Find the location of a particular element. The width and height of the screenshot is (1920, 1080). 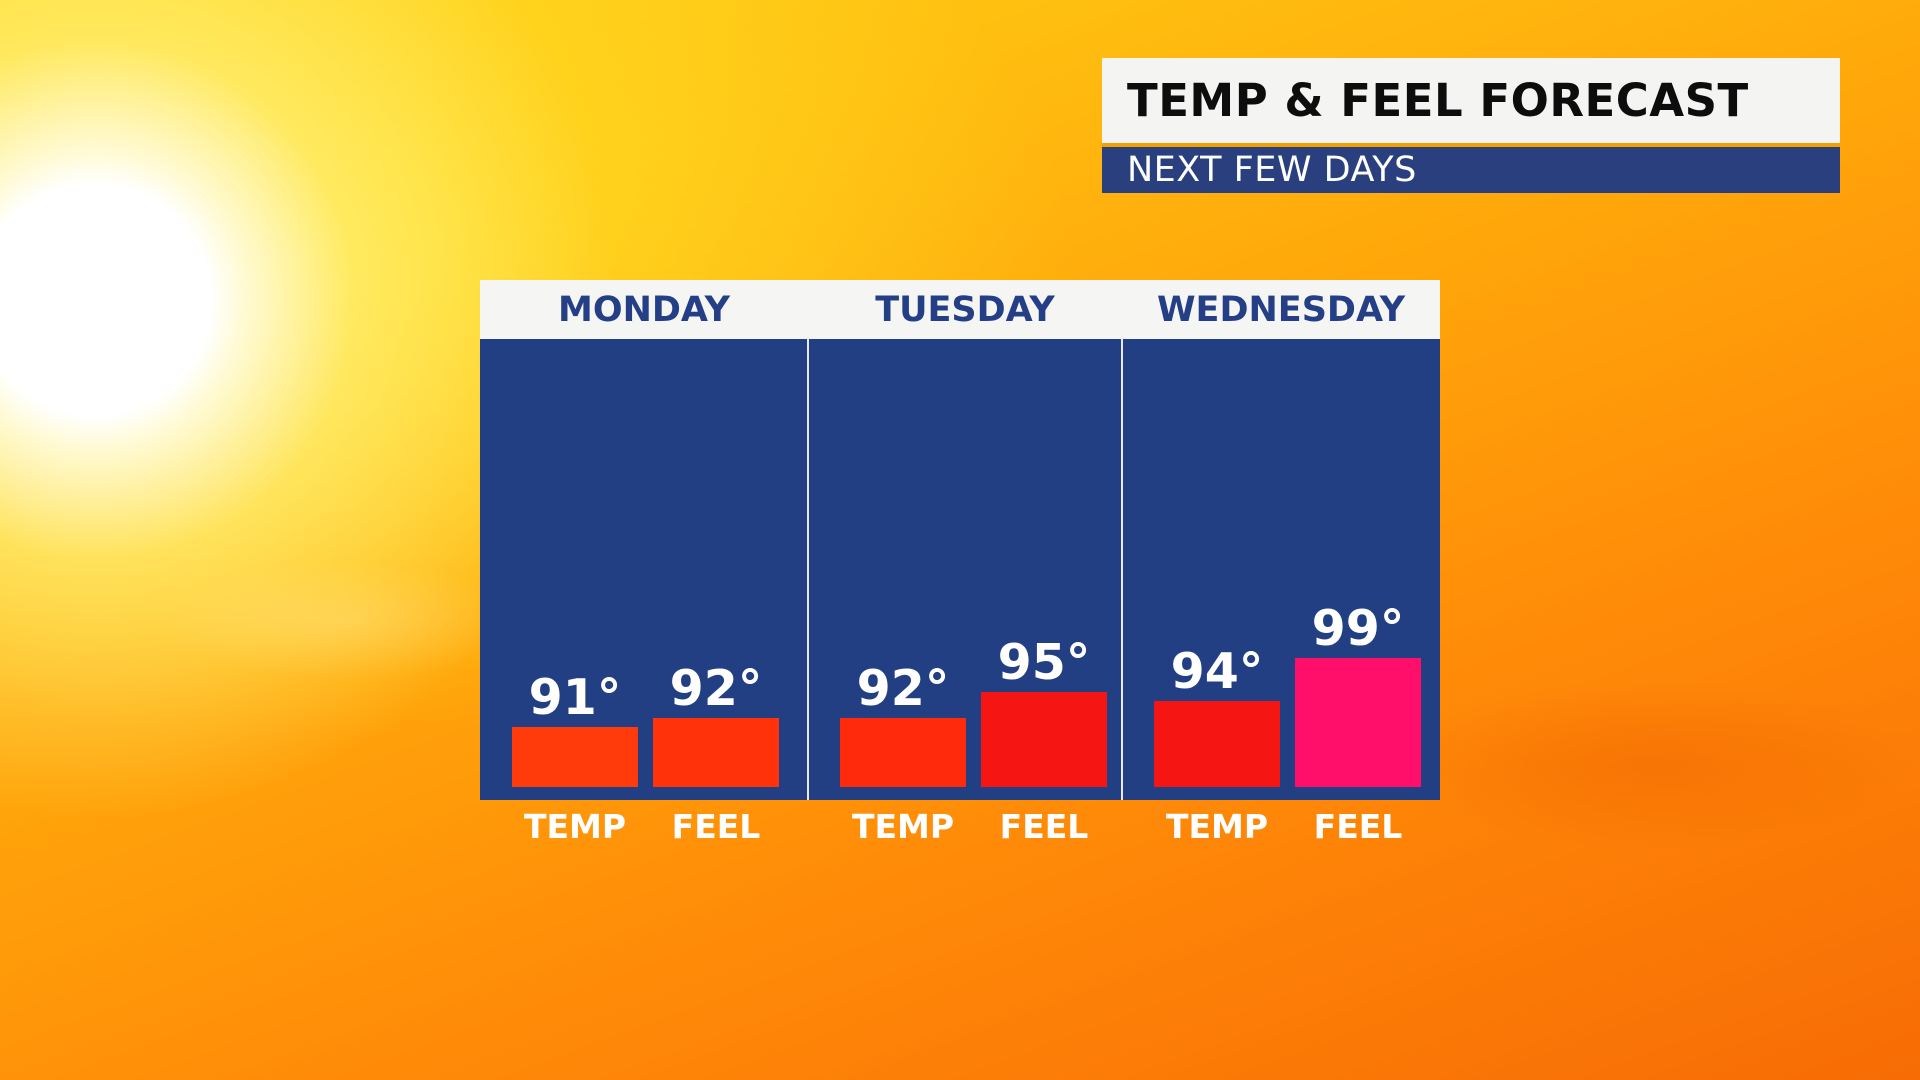

monday-temp-bar is located at coordinates (575, 756).